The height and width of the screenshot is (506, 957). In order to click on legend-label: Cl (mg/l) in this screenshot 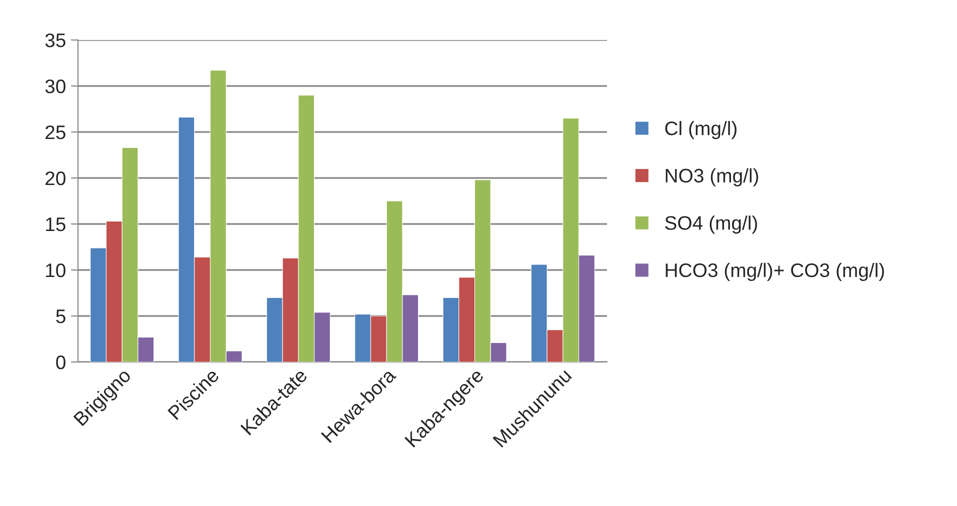, I will do `click(700, 130)`.